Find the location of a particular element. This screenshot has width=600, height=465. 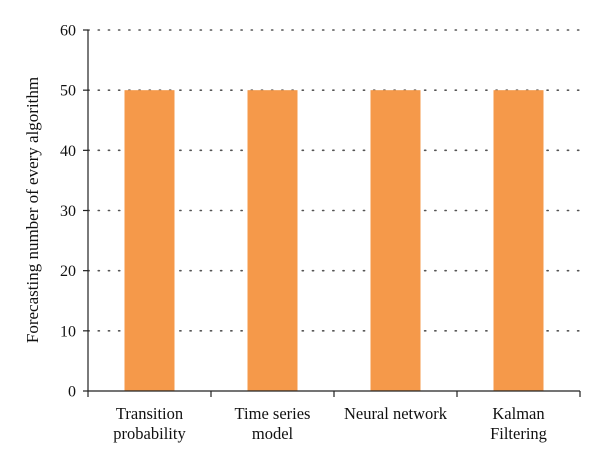

y-tick-label: 10 is located at coordinates (68, 331).